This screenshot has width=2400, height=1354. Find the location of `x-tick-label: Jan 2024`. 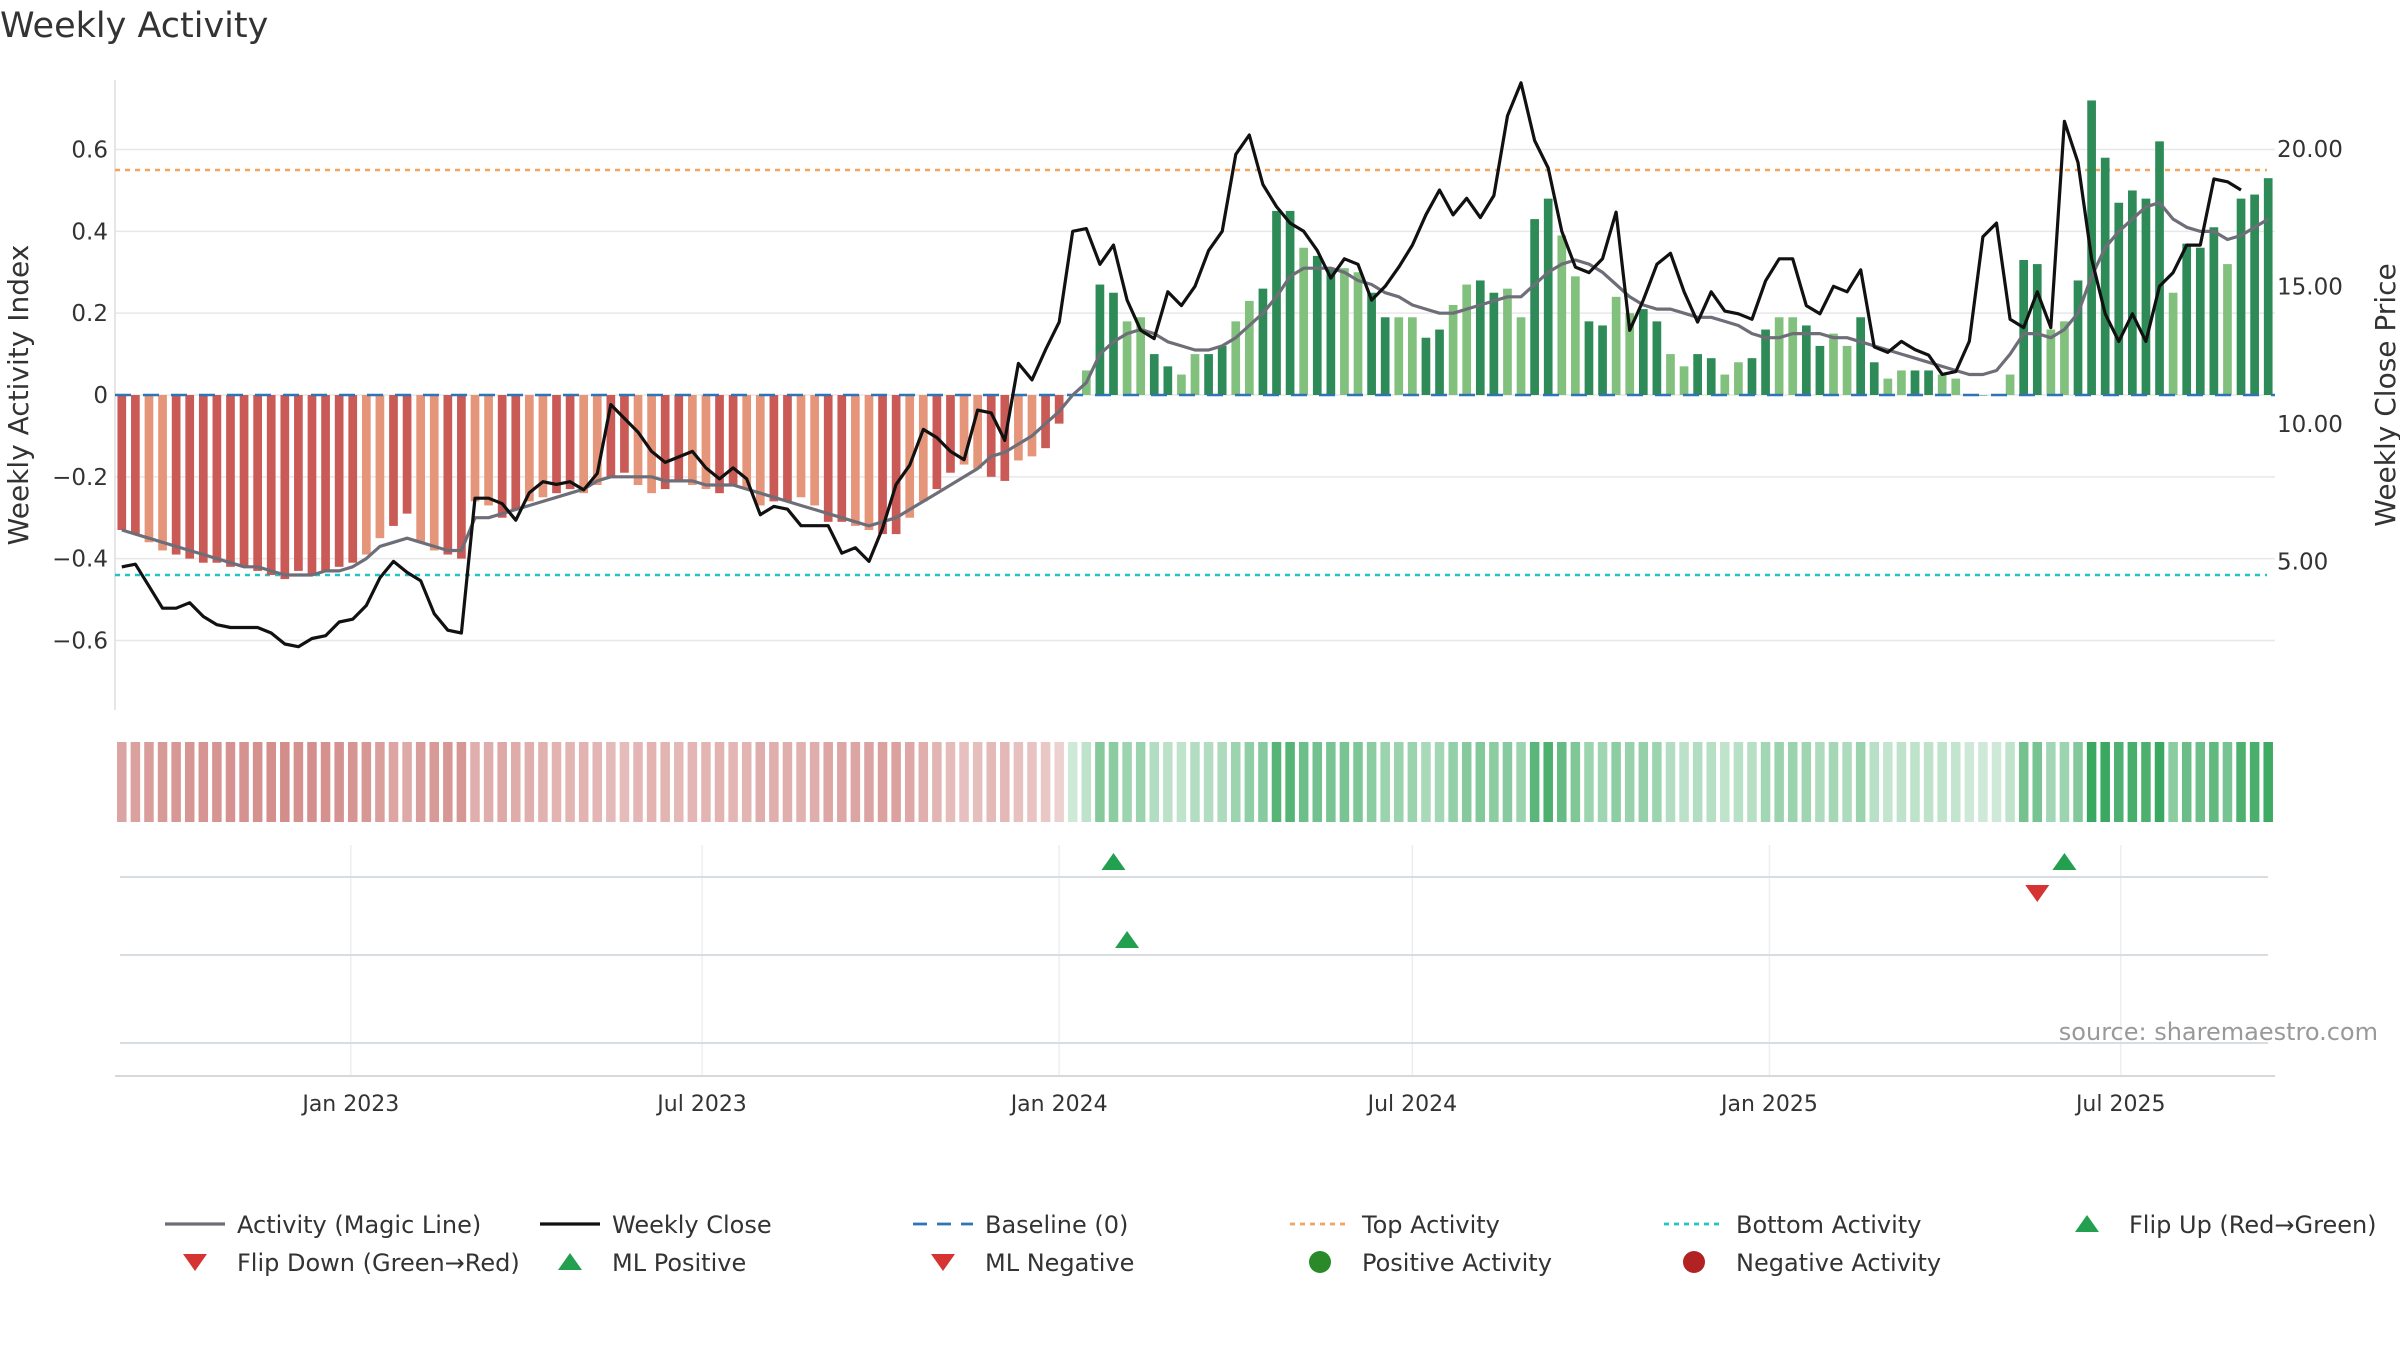

x-tick-label: Jan 2024 is located at coordinates (1058, 1104).